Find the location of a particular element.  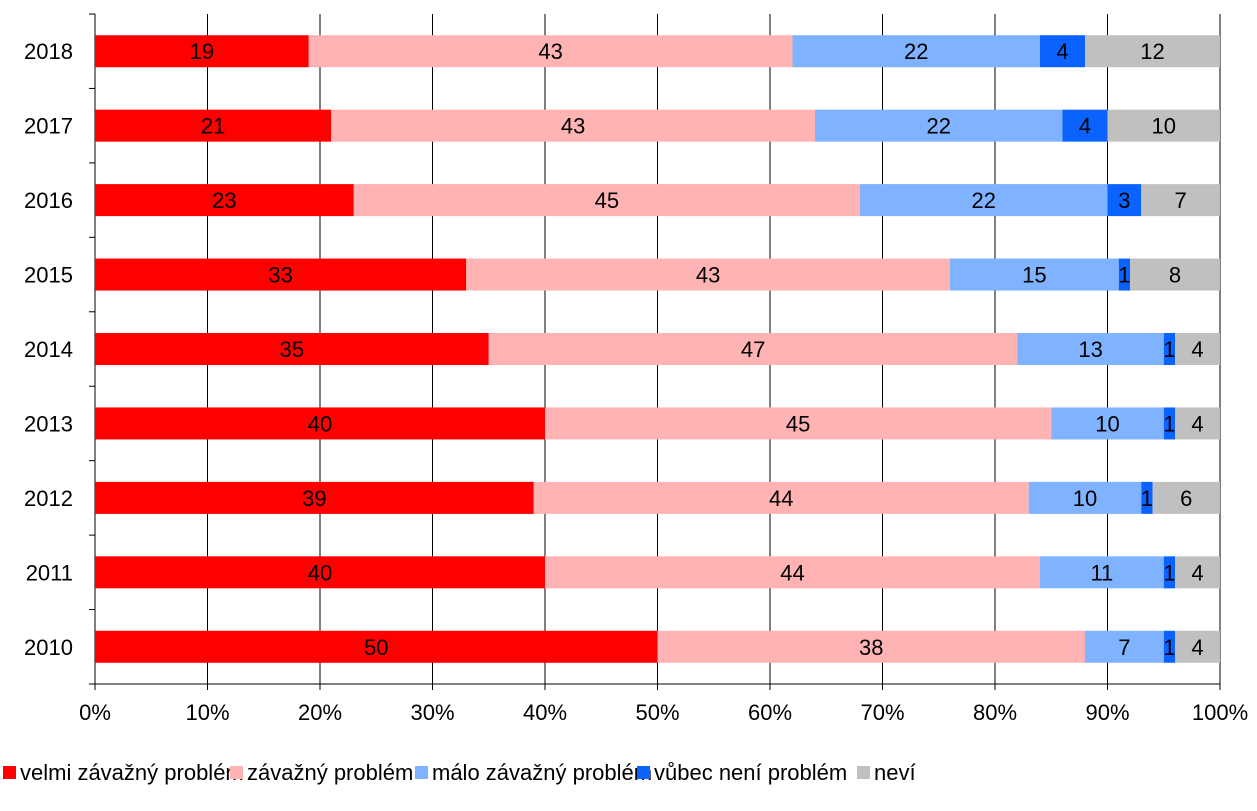

x-tick-label: 60% is located at coordinates (770, 712).